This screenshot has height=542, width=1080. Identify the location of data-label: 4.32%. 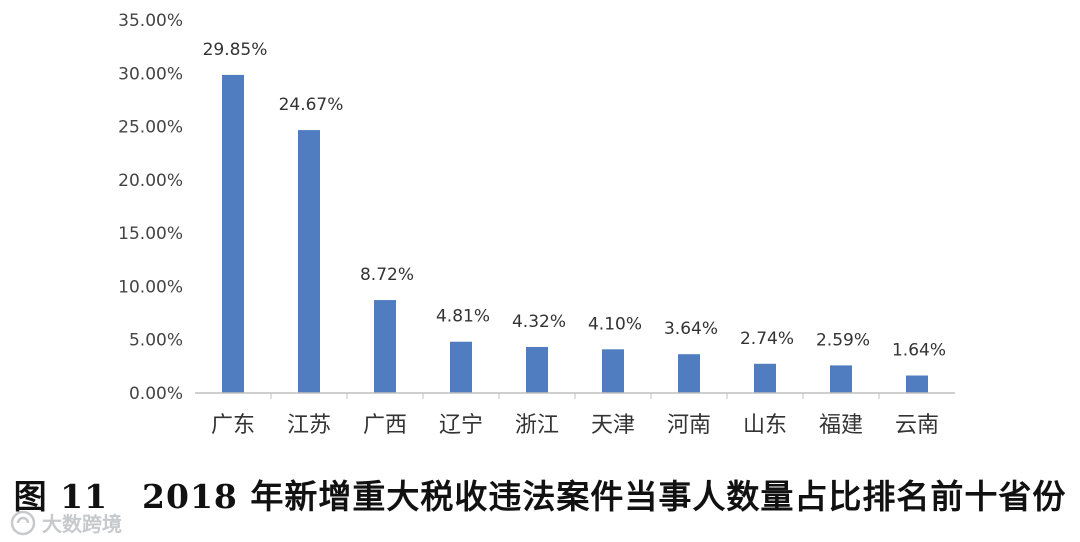
(539, 322).